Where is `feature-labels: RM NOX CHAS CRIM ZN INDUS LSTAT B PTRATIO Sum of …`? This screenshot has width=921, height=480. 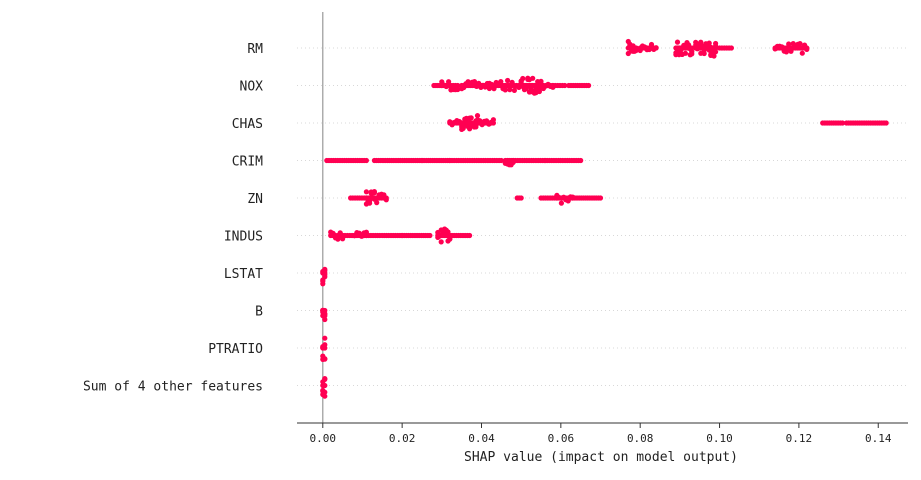
feature-labels: RM NOX CHAS CRIM ZN INDUS LSTAT B PTRATIO Sum of … is located at coordinates (173, 218).